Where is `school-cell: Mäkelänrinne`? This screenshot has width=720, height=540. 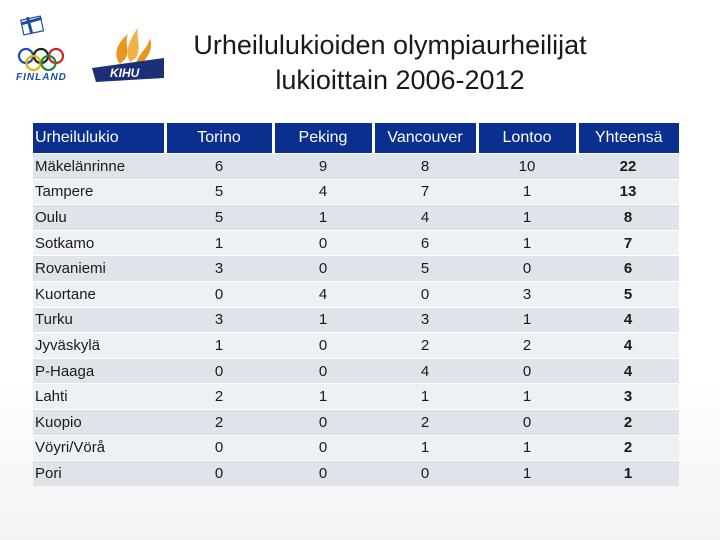
school-cell: Mäkelänrinne is located at coordinates (99, 166).